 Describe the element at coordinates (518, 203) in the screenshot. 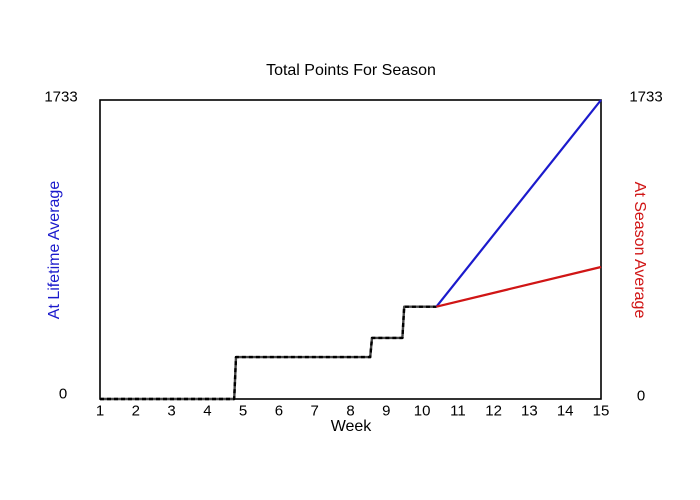

I see `lifetime-average-line` at that location.